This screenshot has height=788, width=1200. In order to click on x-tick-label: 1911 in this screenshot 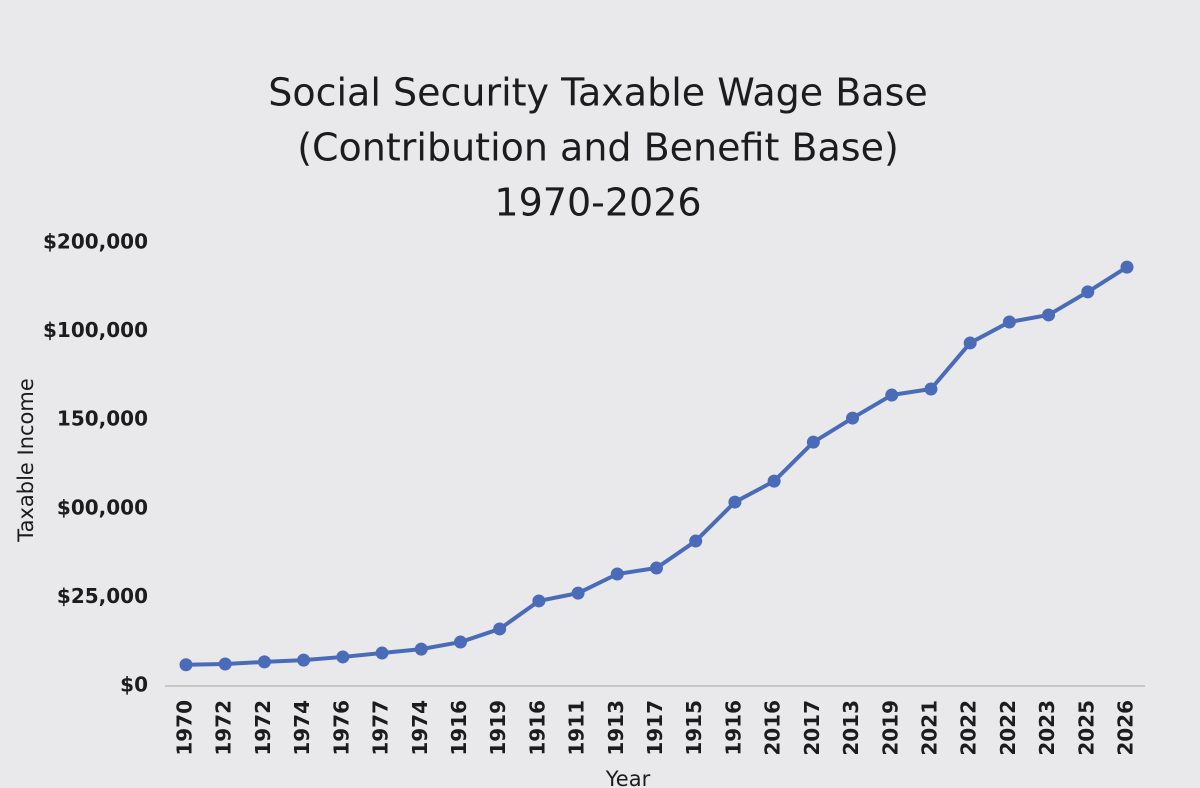, I will do `click(577, 728)`.